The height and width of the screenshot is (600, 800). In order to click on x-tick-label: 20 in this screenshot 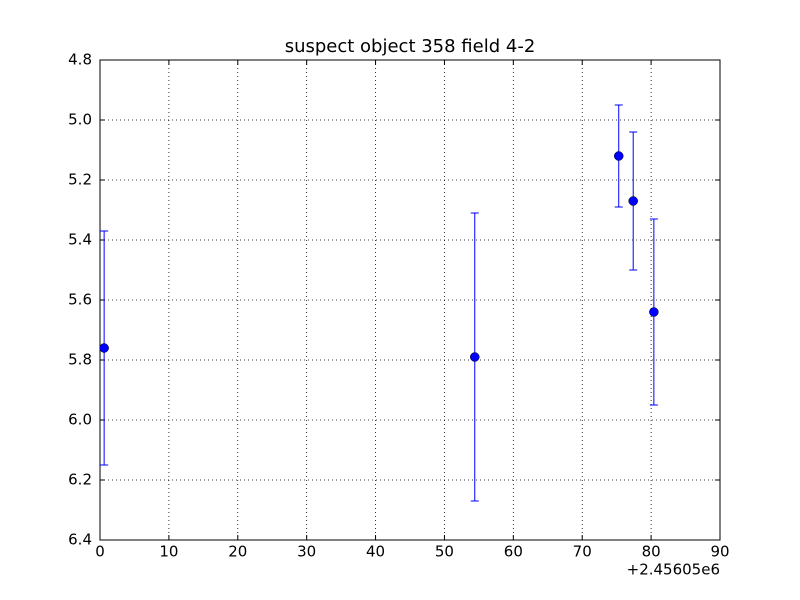, I will do `click(237, 552)`.